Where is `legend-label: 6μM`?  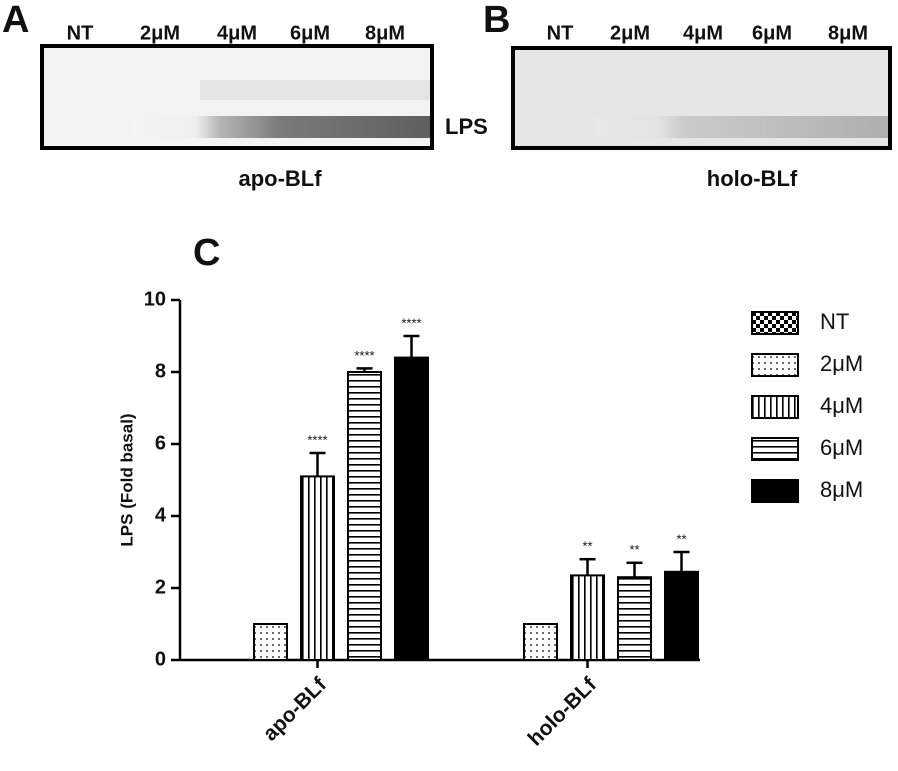
legend-label: 6μM is located at coordinates (841, 447).